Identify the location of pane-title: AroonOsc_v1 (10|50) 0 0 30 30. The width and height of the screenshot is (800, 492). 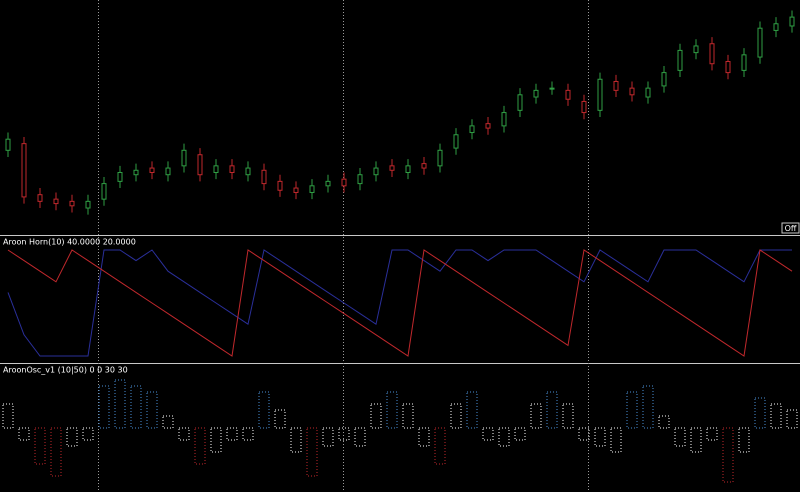
(65, 370).